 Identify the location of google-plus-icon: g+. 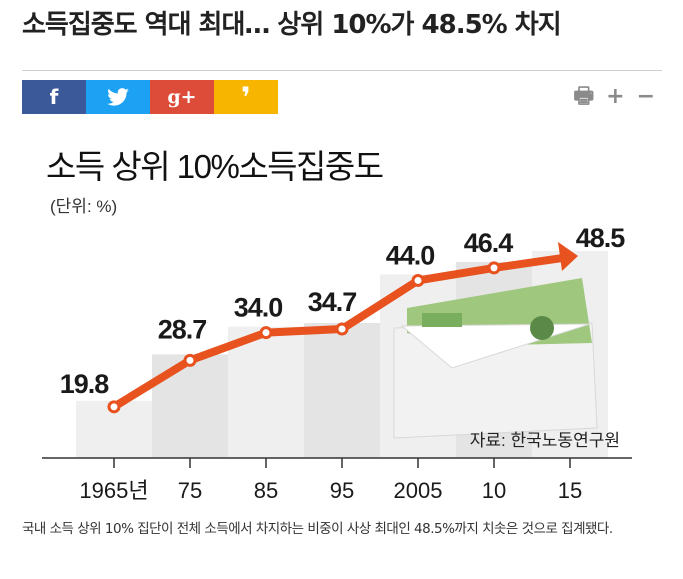
(182, 97).